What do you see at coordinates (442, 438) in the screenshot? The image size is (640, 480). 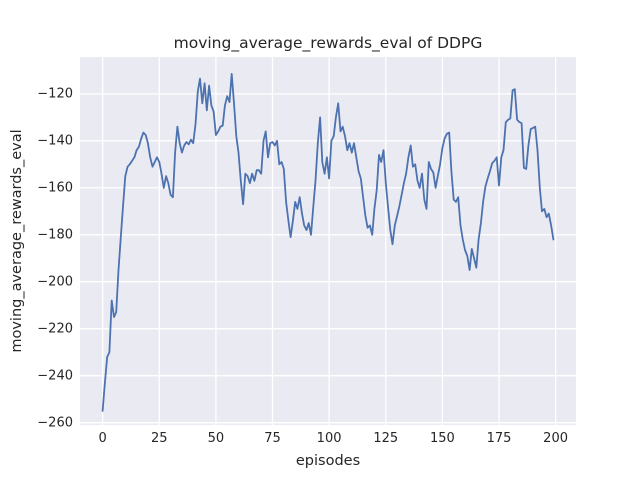 I see `x-tick-label: 150` at bounding box center [442, 438].